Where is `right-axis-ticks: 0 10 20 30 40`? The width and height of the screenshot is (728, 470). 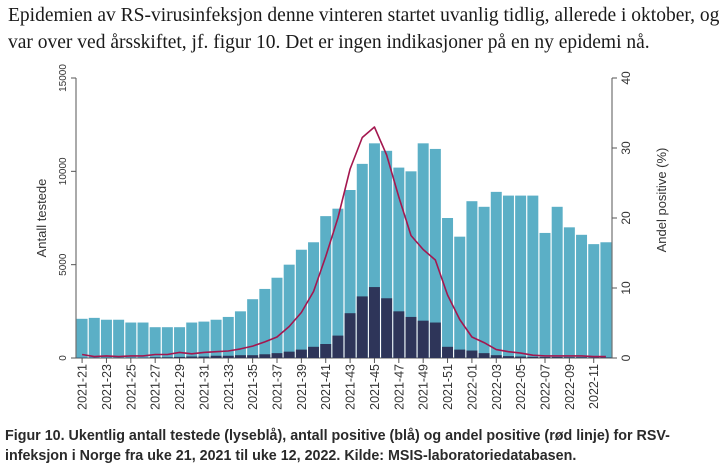 right-axis-ticks: 0 10 20 30 40 is located at coordinates (622, 216).